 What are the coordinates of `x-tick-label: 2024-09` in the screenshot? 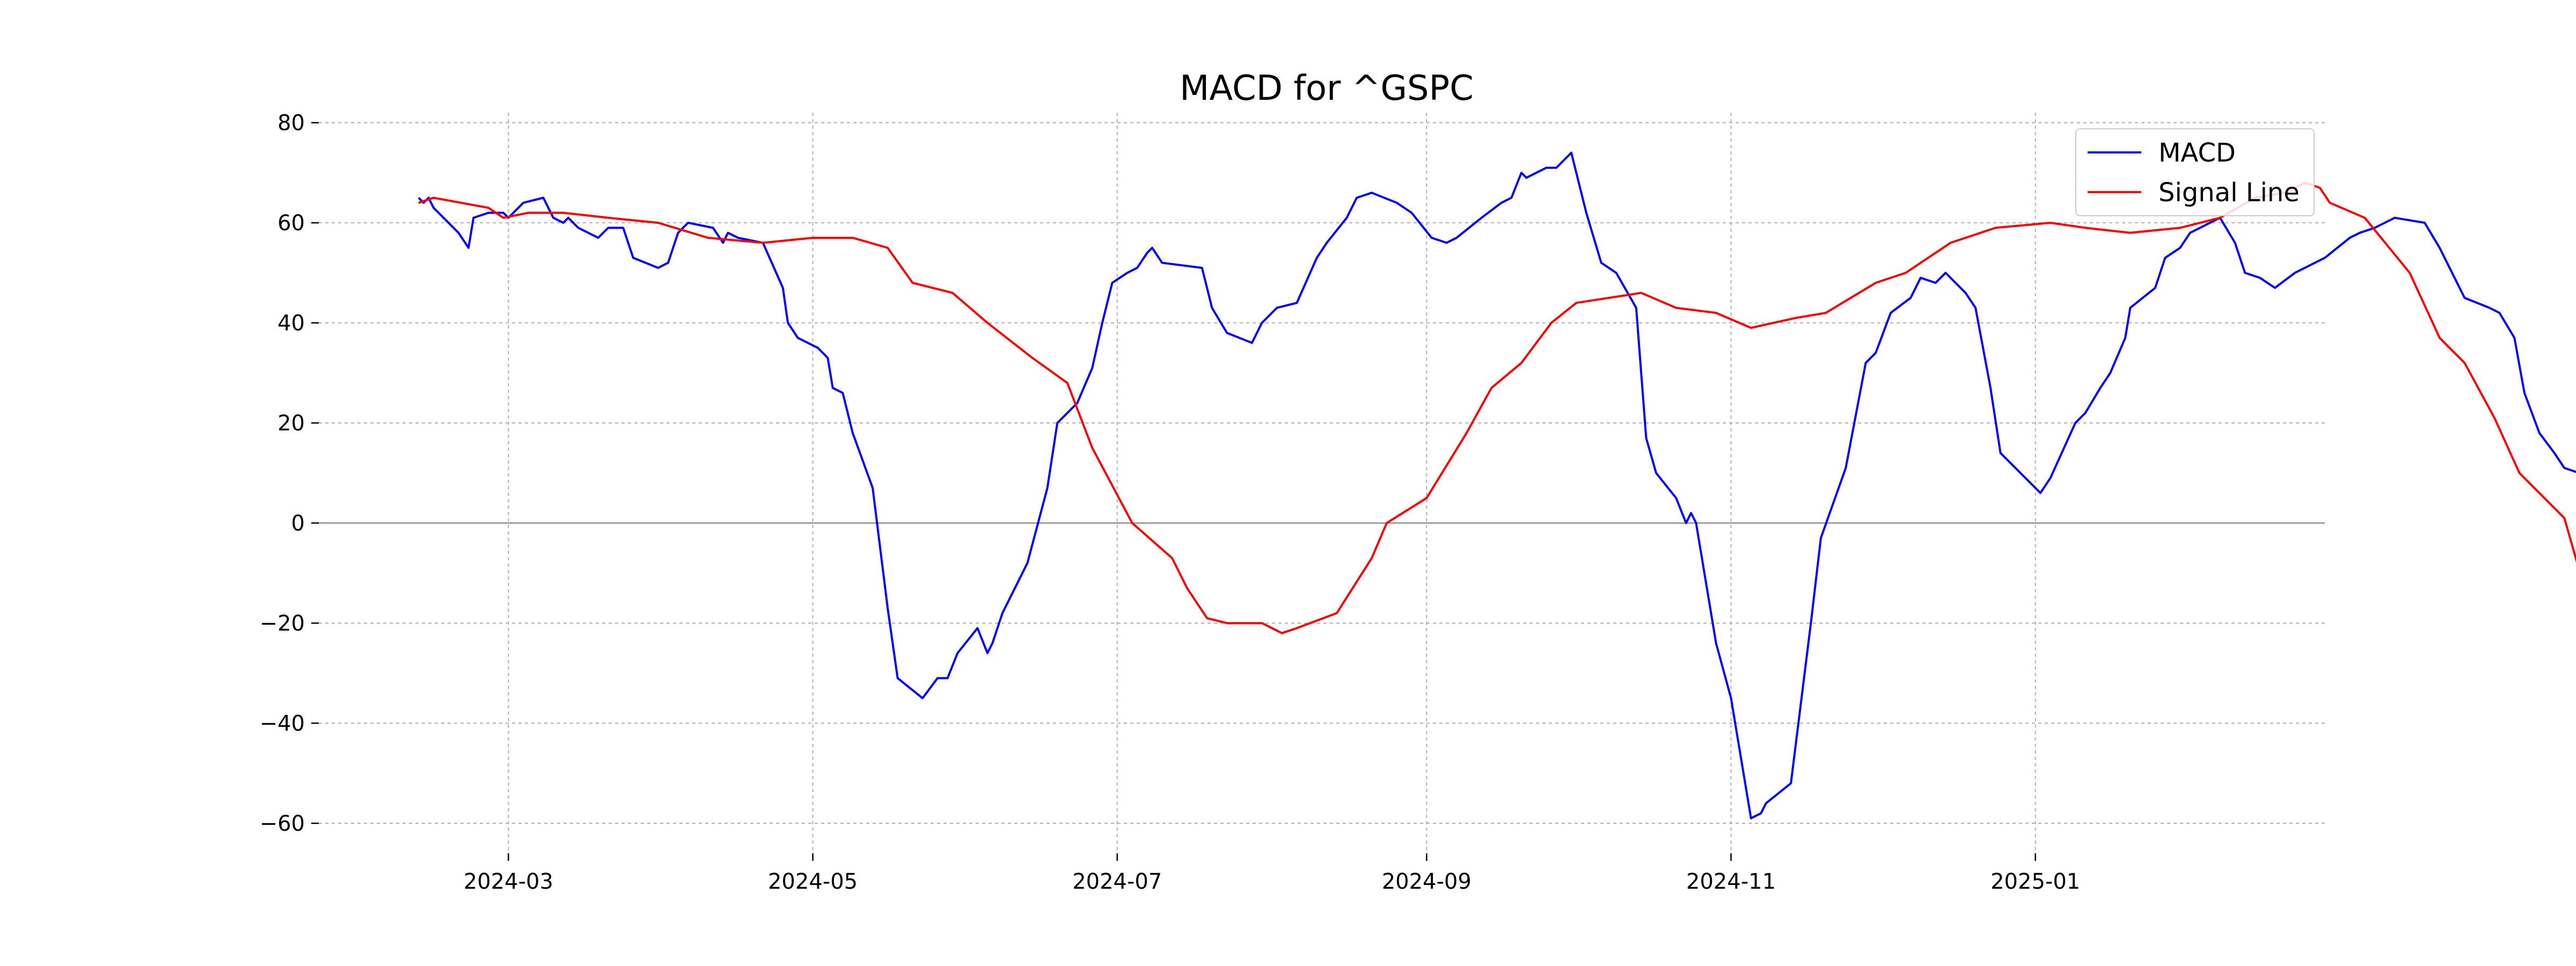 It's located at (1427, 881).